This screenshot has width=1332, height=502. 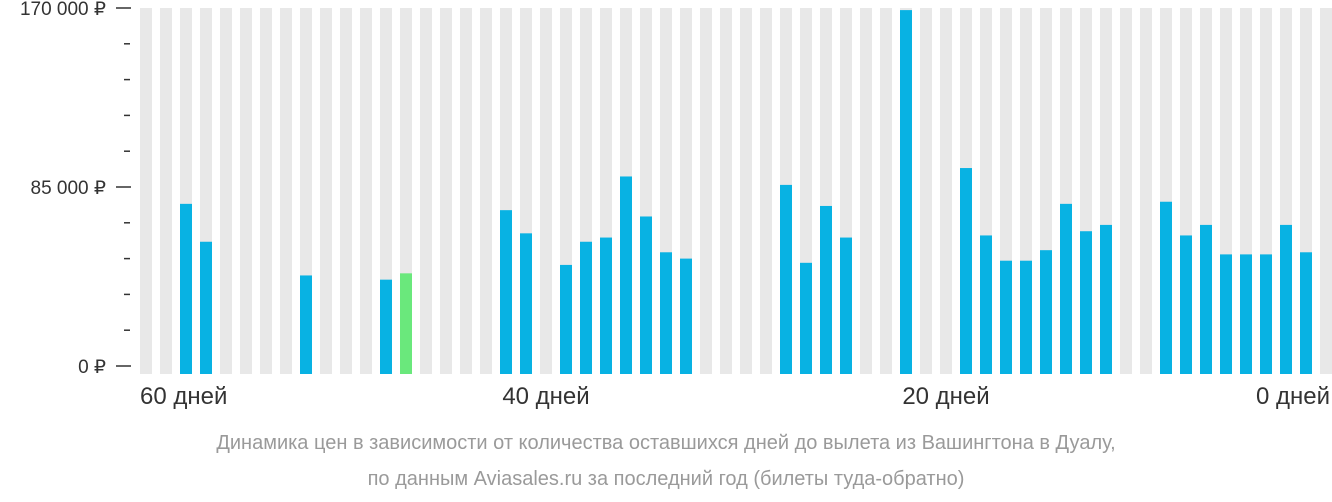 I want to click on y-axis: 170 000 ₽ 85 000 ₽ 0 ₽, so click(x=75, y=189).